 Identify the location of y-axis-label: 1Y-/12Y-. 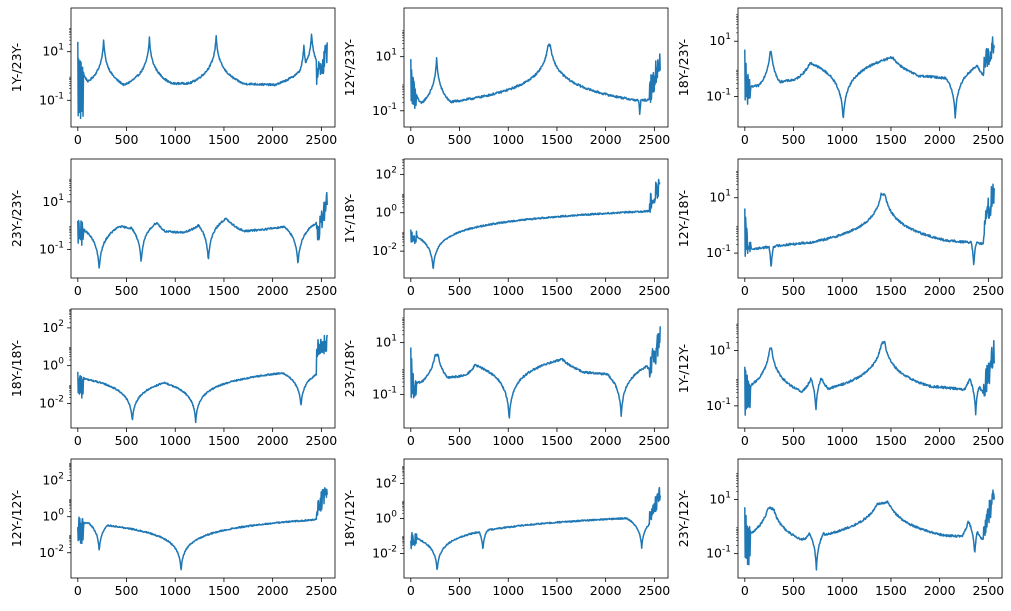
(683, 368).